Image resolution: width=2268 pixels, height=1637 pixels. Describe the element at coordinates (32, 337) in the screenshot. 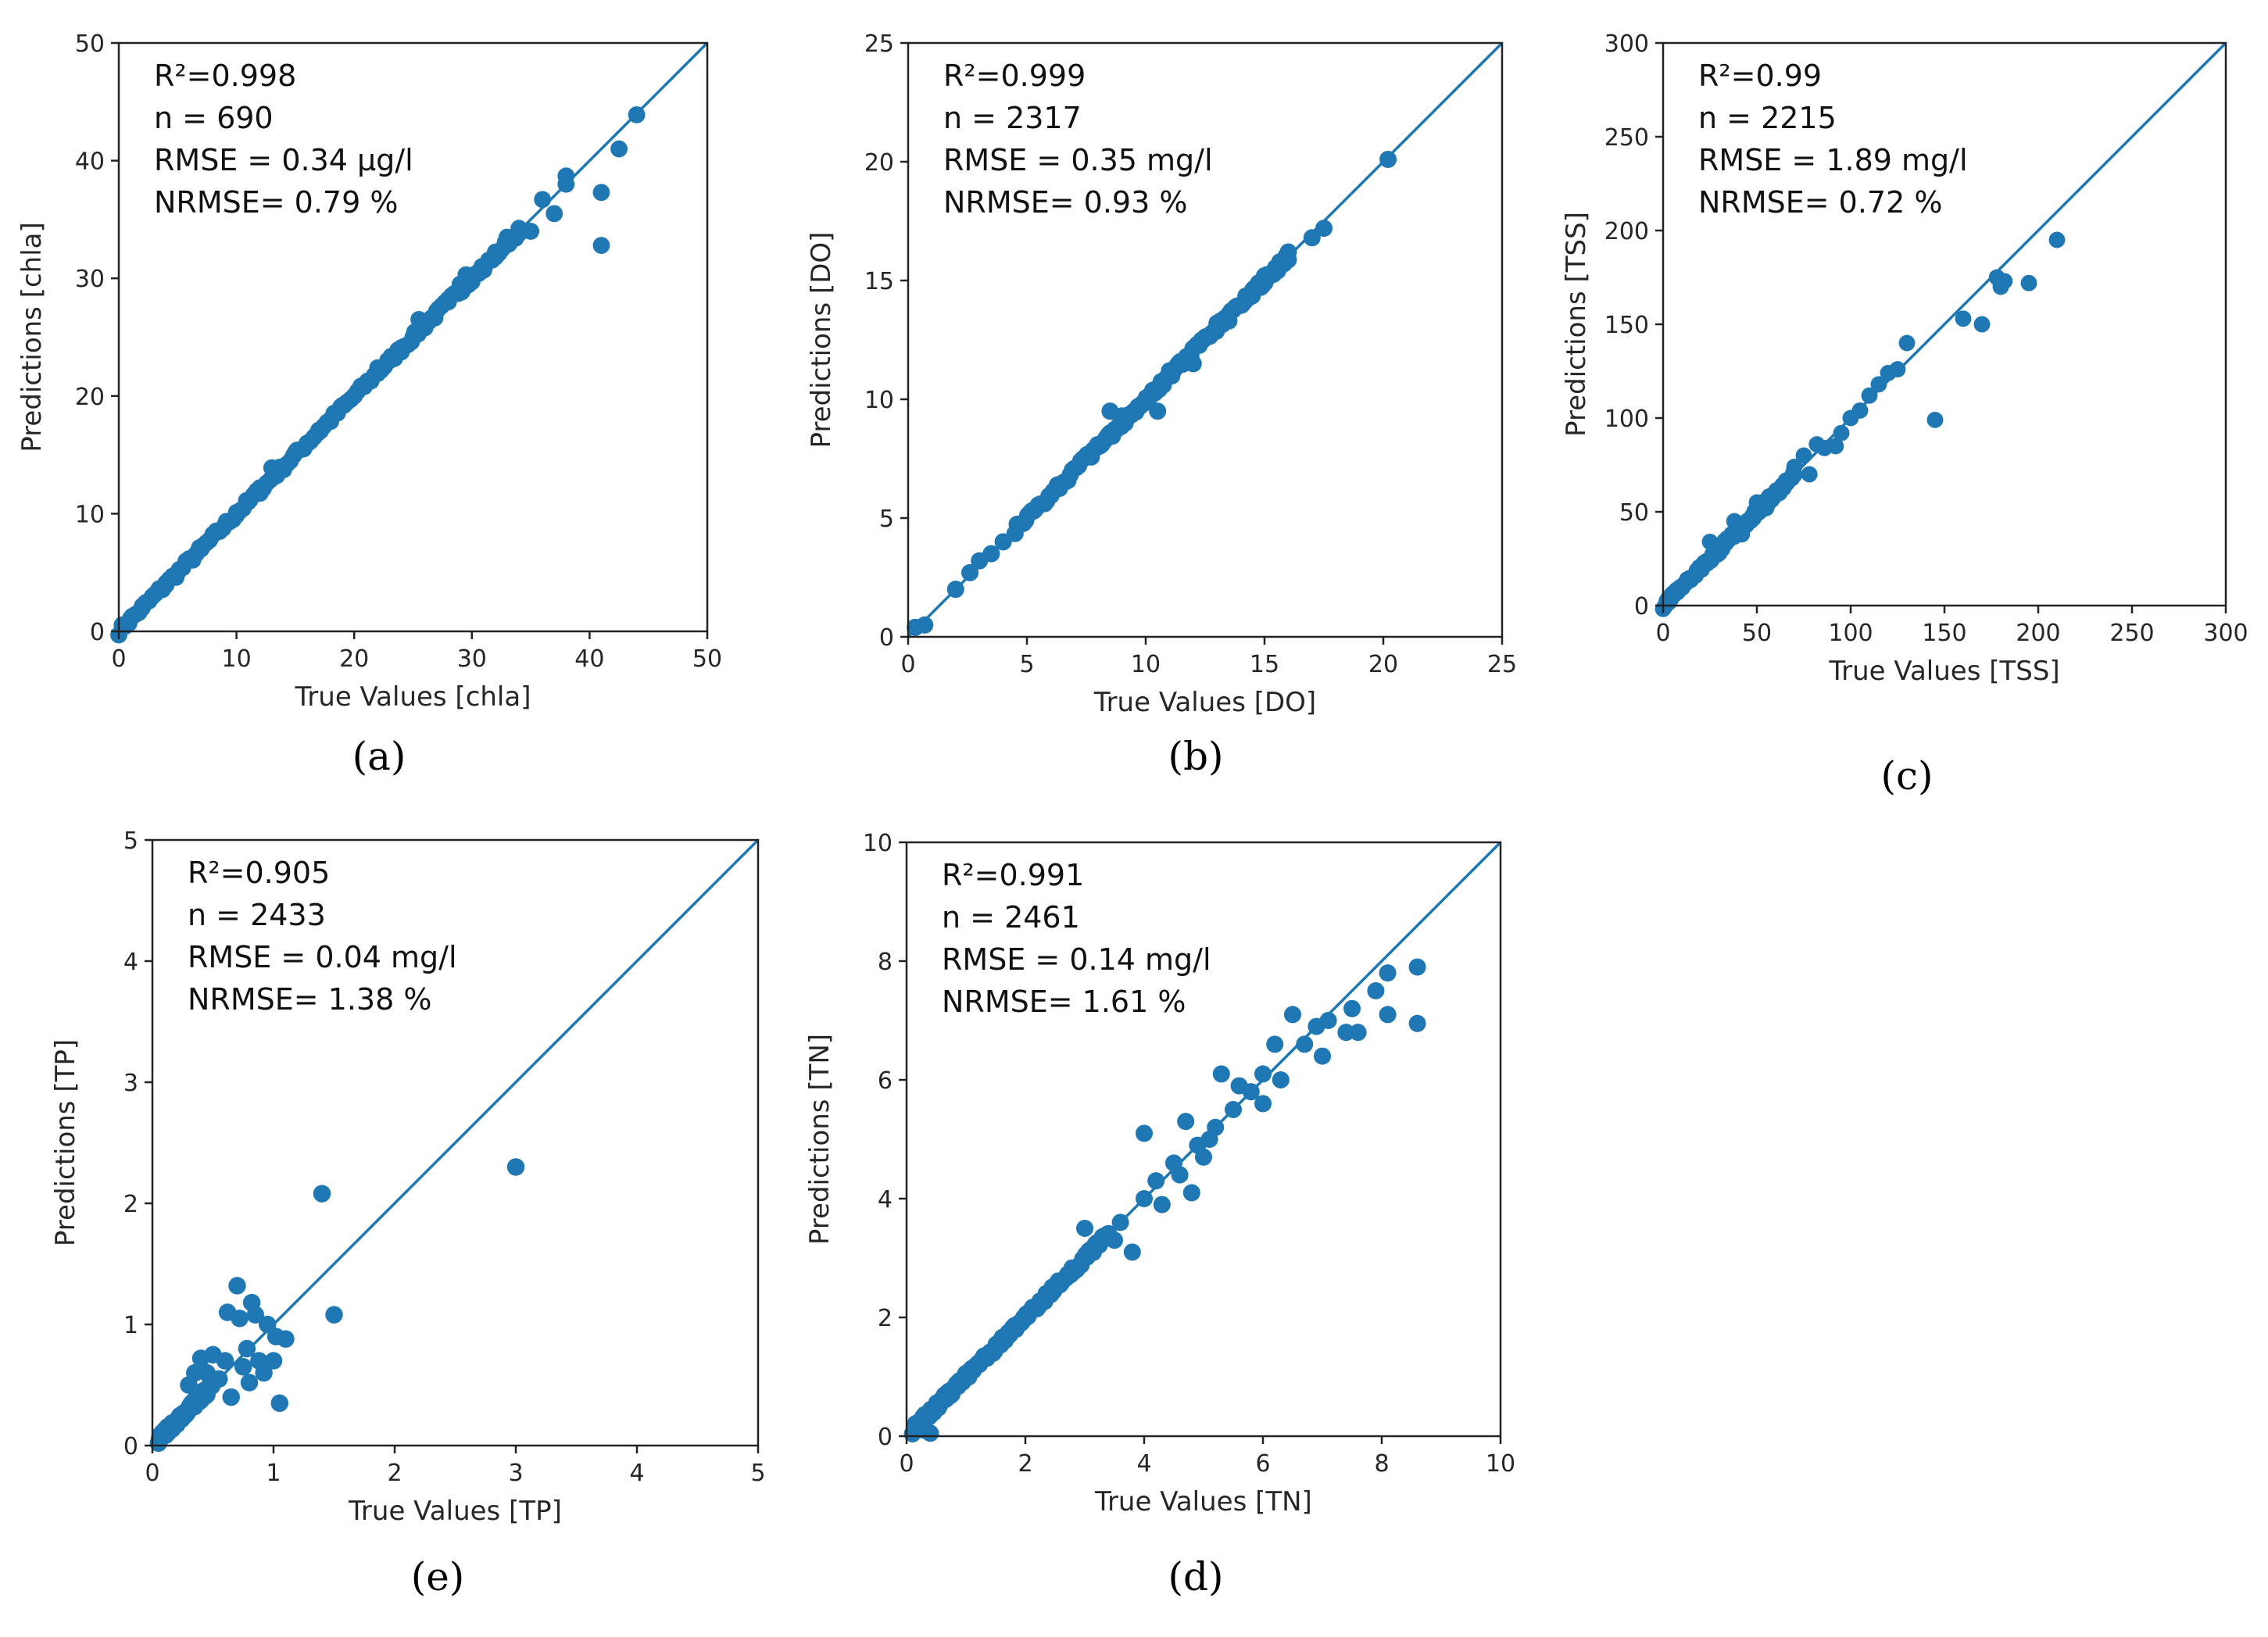

I see `y-axis-label: Predictions [chla]` at that location.